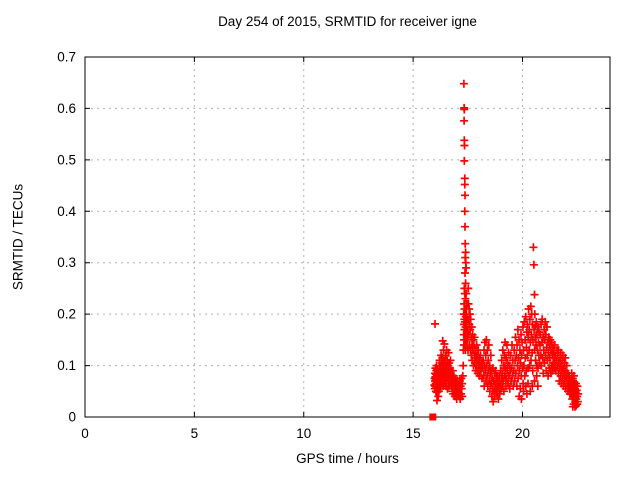  I want to click on x-tick-label: 20, so click(522, 433).